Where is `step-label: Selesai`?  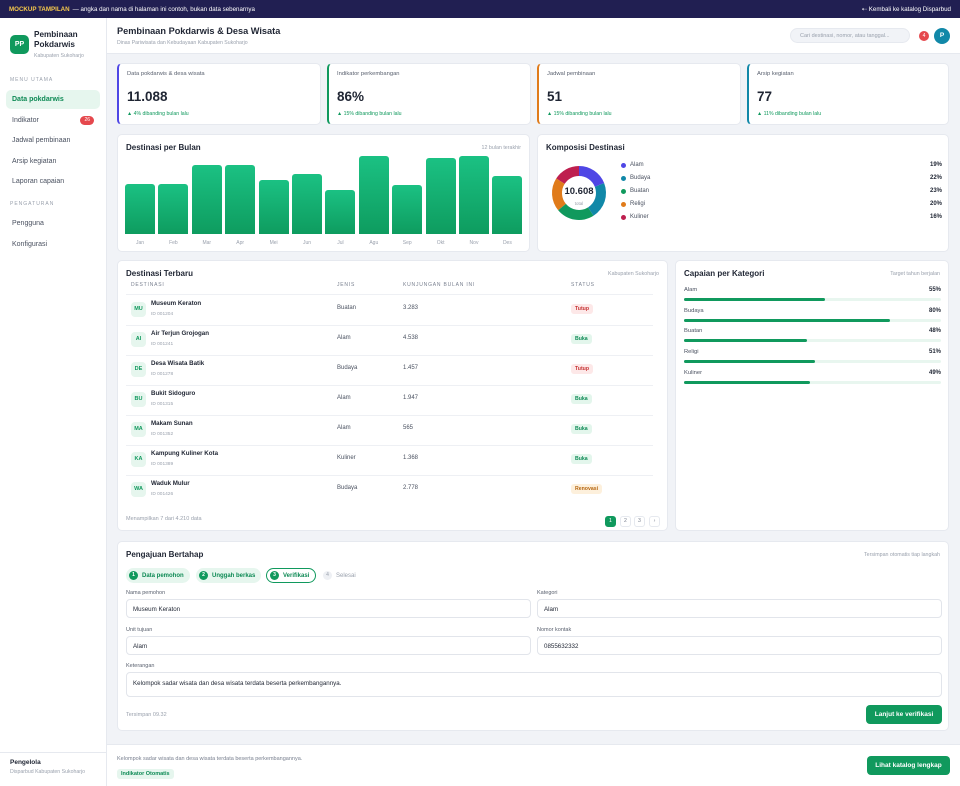 step-label: Selesai is located at coordinates (346, 575).